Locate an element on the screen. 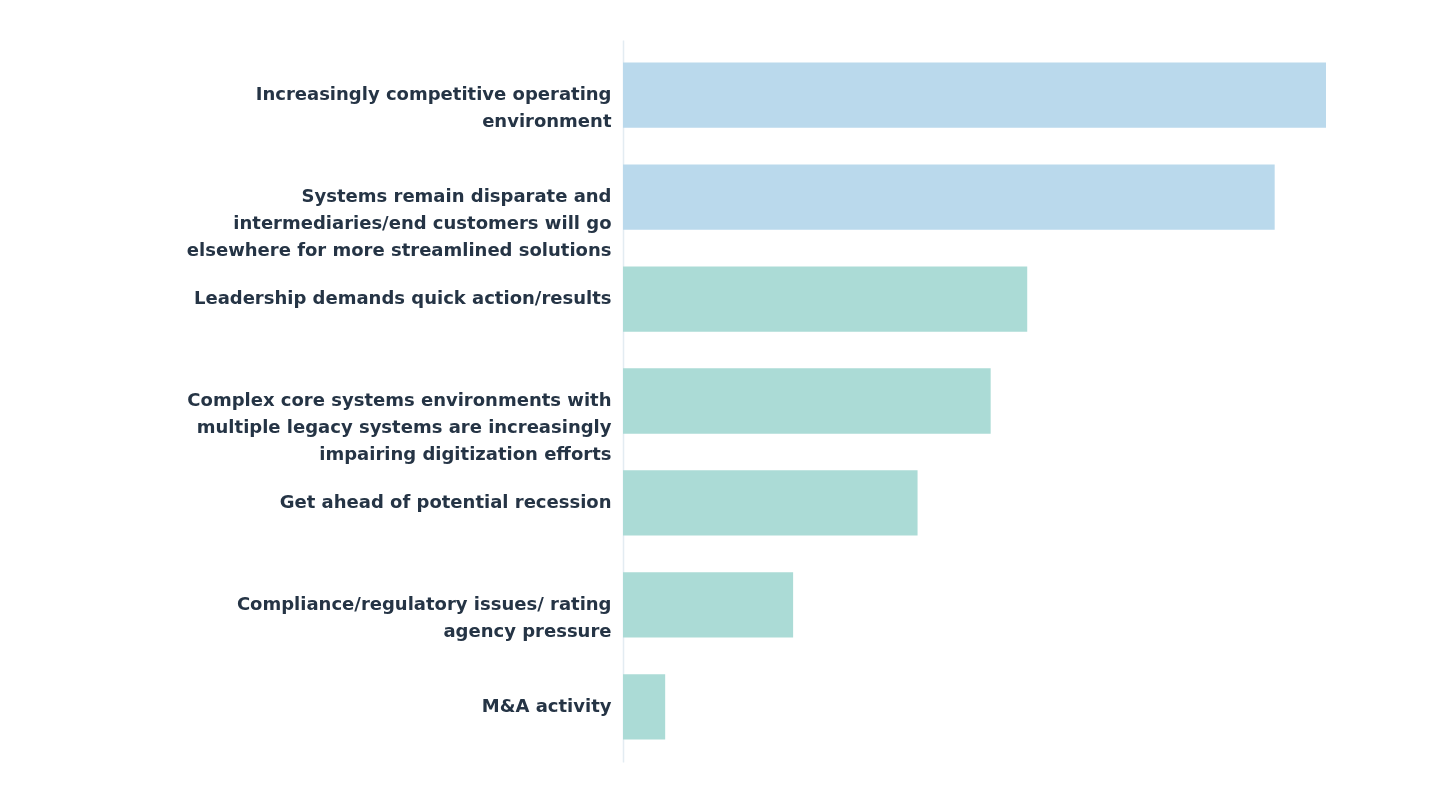 The image size is (1440, 803). y-tick-label: Complex core systems environments with multiple legacy systems are increasingly impairing digitization efforts is located at coordinates (399, 426).